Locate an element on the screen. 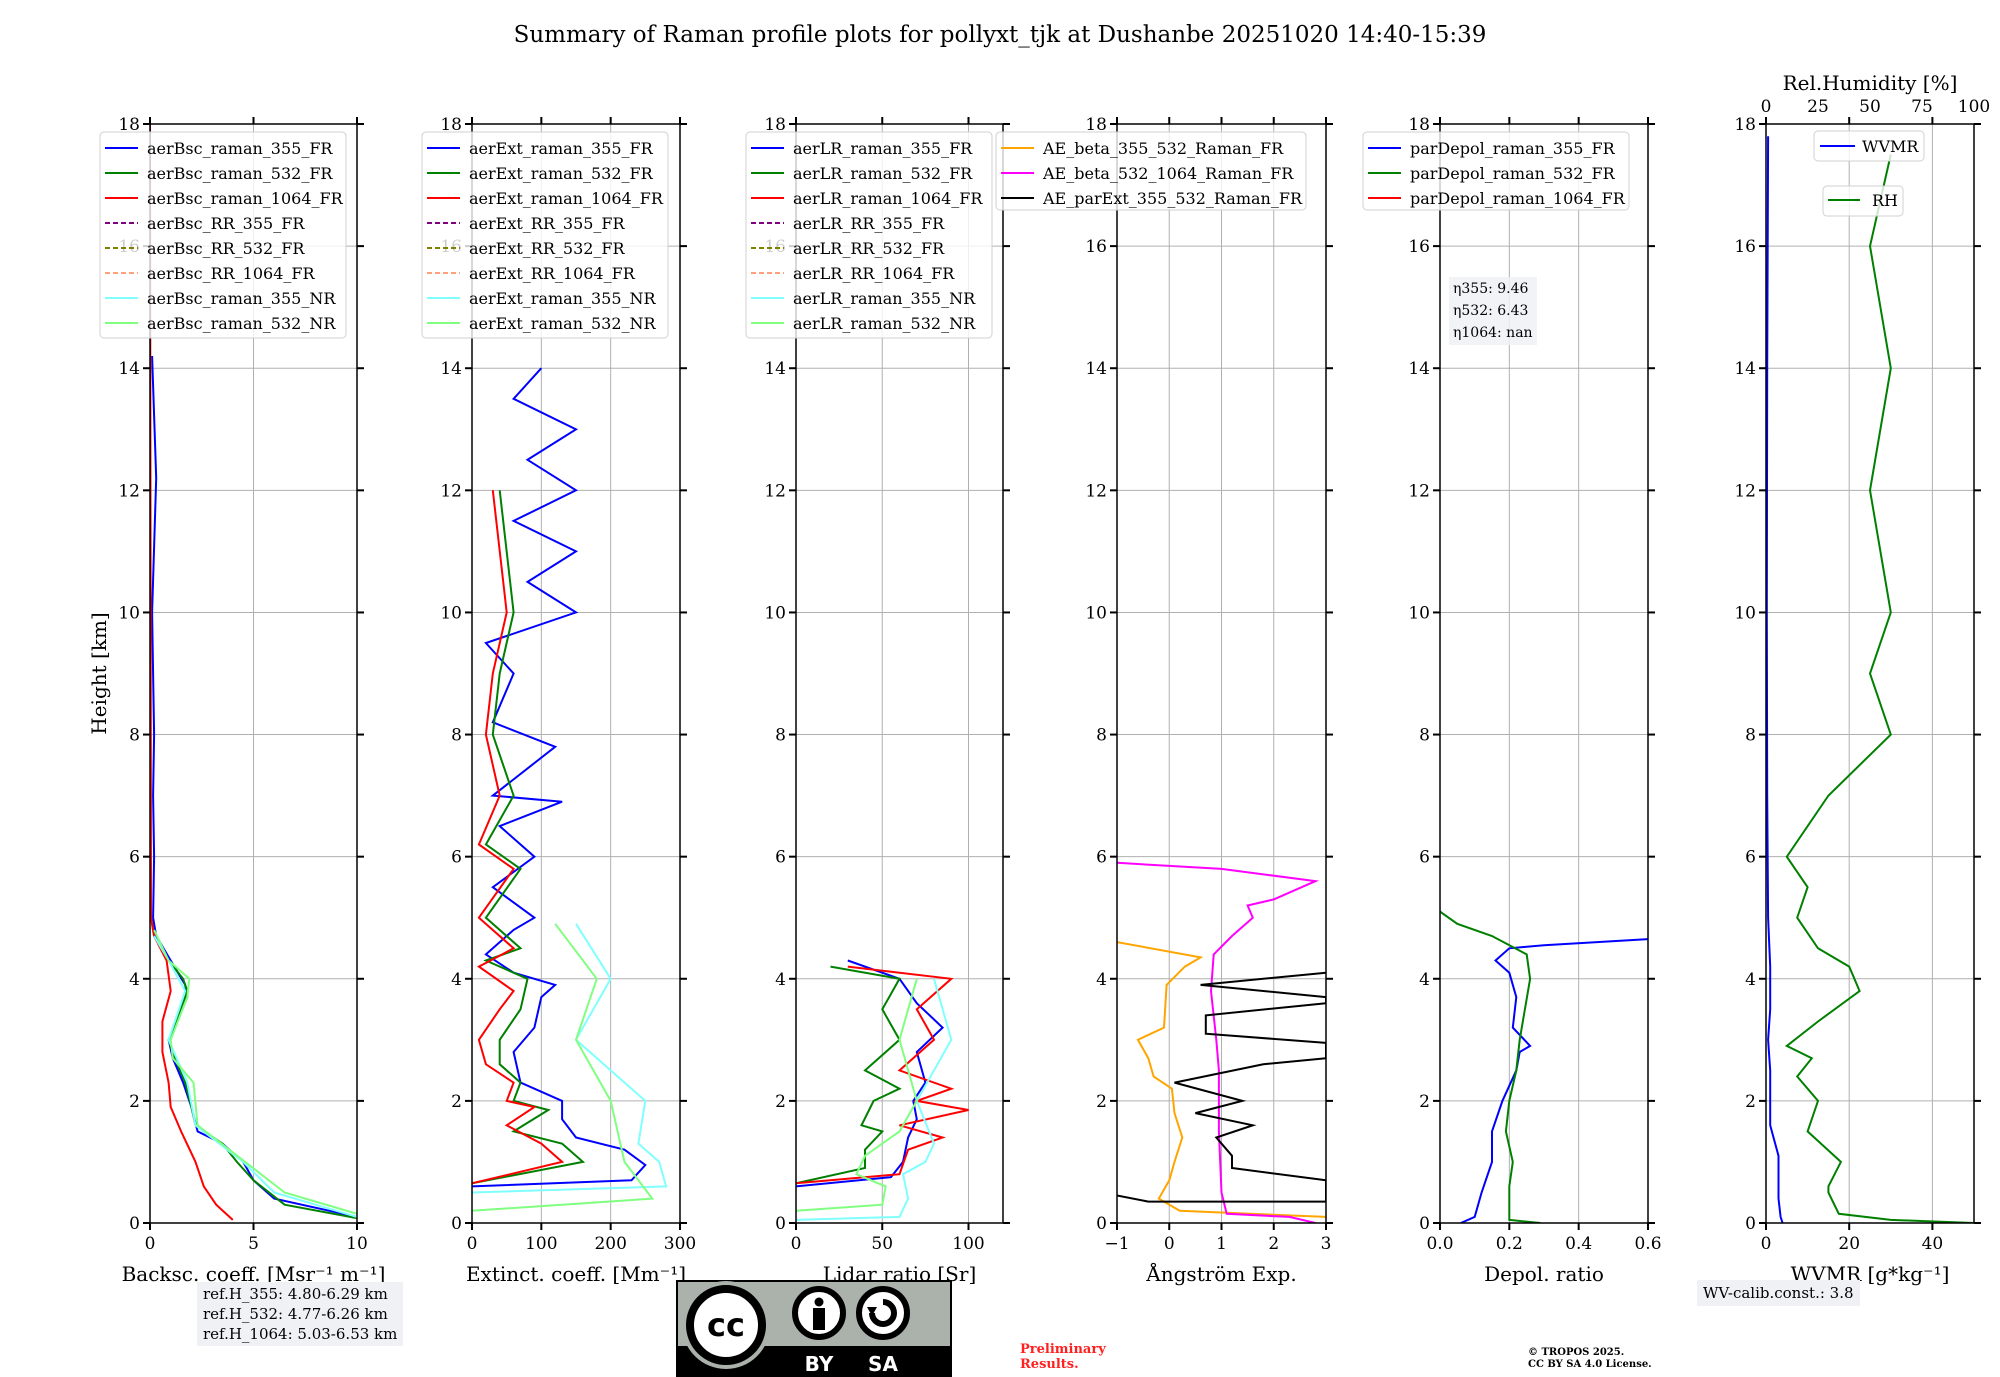 The image size is (2000, 1377). series-line-aerExt_raman_532_NR is located at coordinates (563, 1067).